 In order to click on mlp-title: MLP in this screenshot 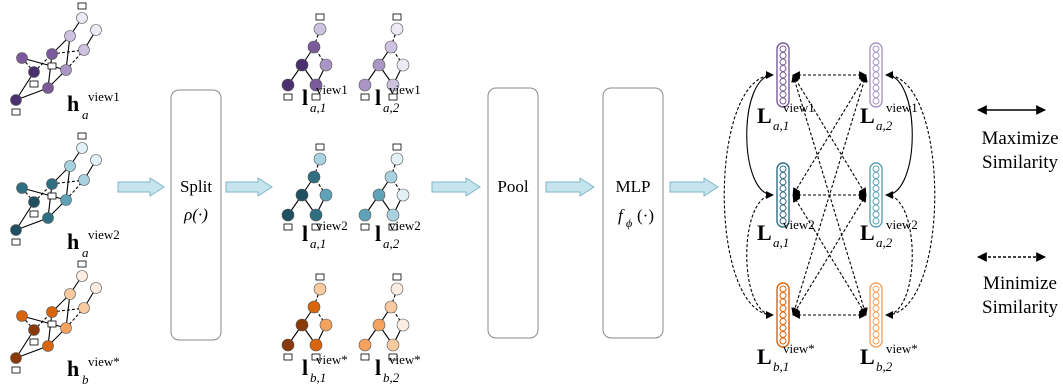, I will do `click(633, 186)`.